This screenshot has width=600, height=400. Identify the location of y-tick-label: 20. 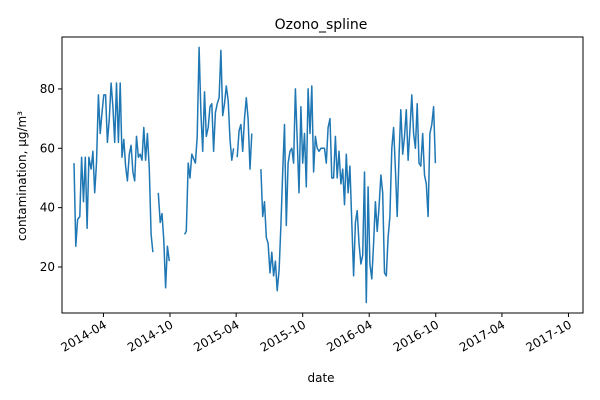
(47, 267).